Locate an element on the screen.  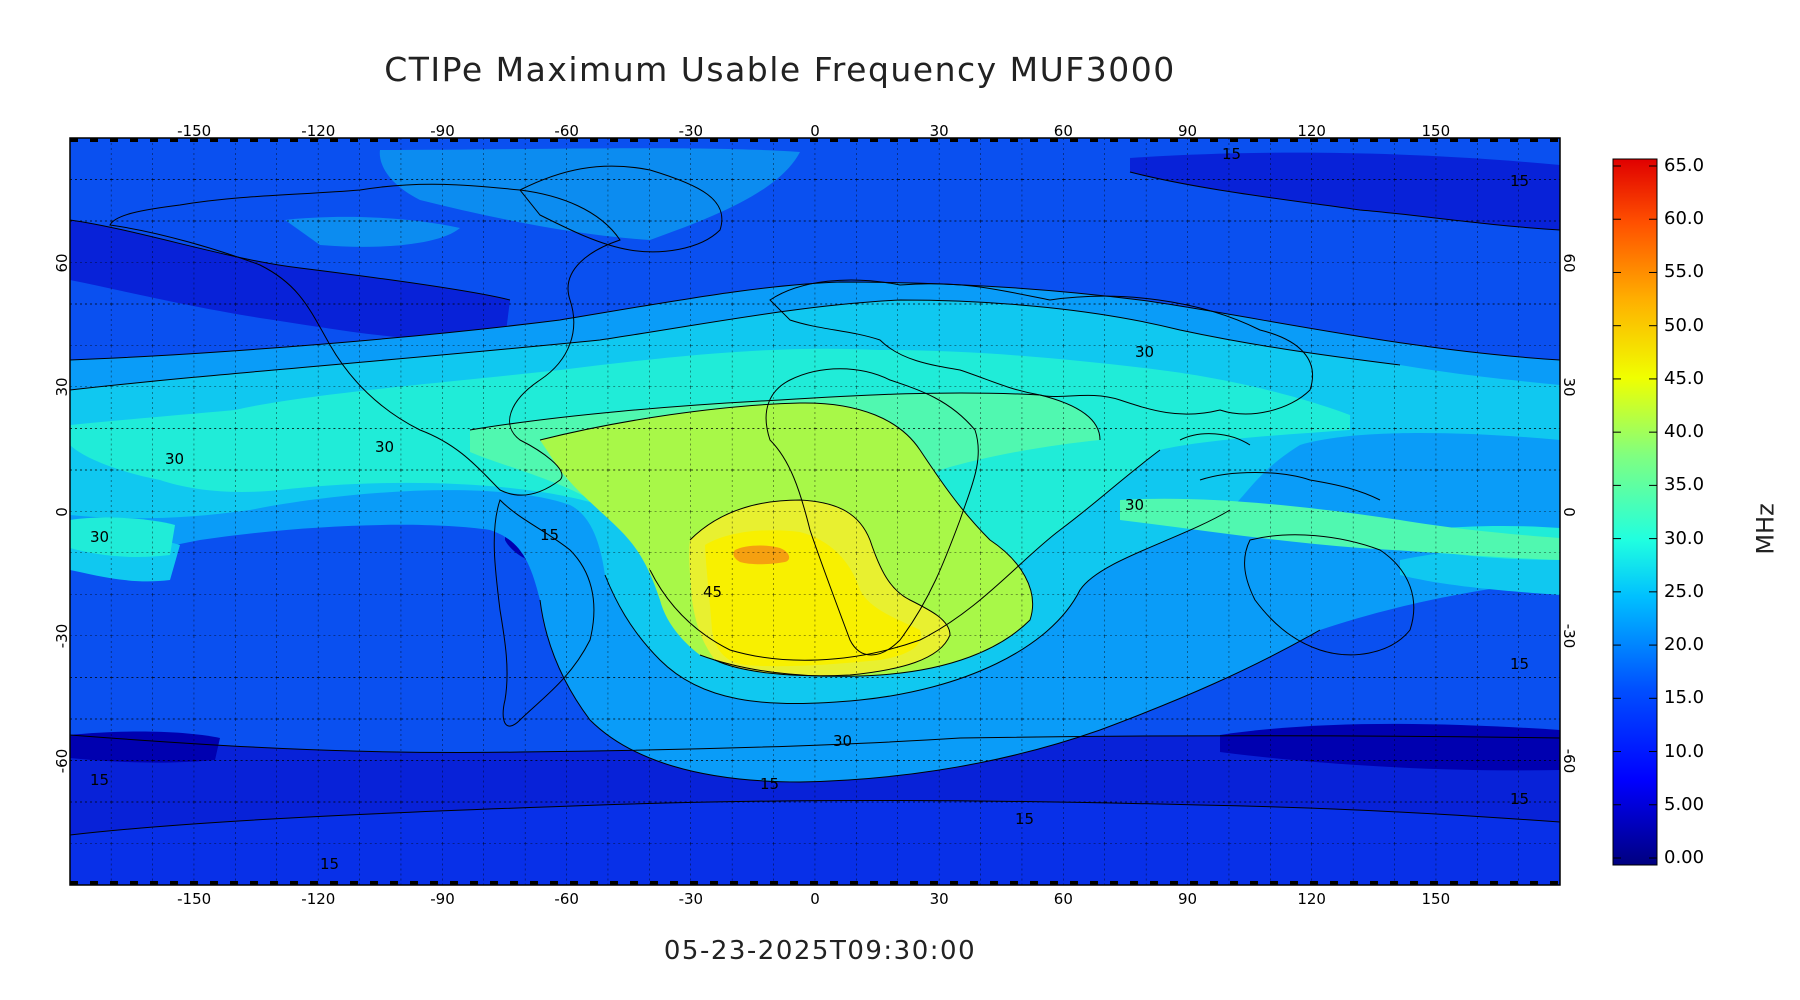
colorbar-tick-label: 40.0 is located at coordinates (1684, 432).